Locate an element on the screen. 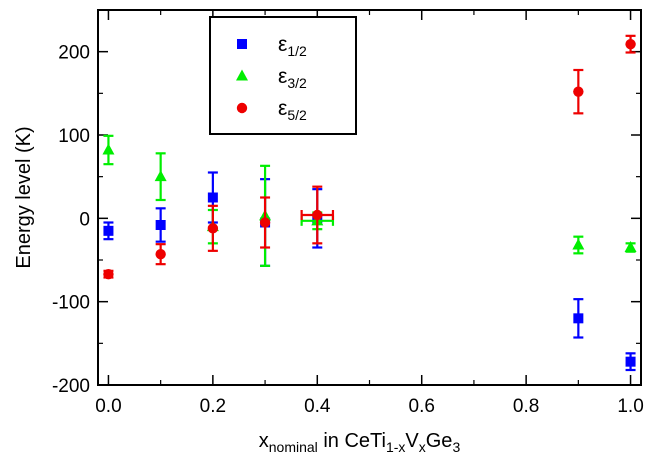 This screenshot has width=653, height=462. x-tick-label: 0.0 is located at coordinates (108, 406).